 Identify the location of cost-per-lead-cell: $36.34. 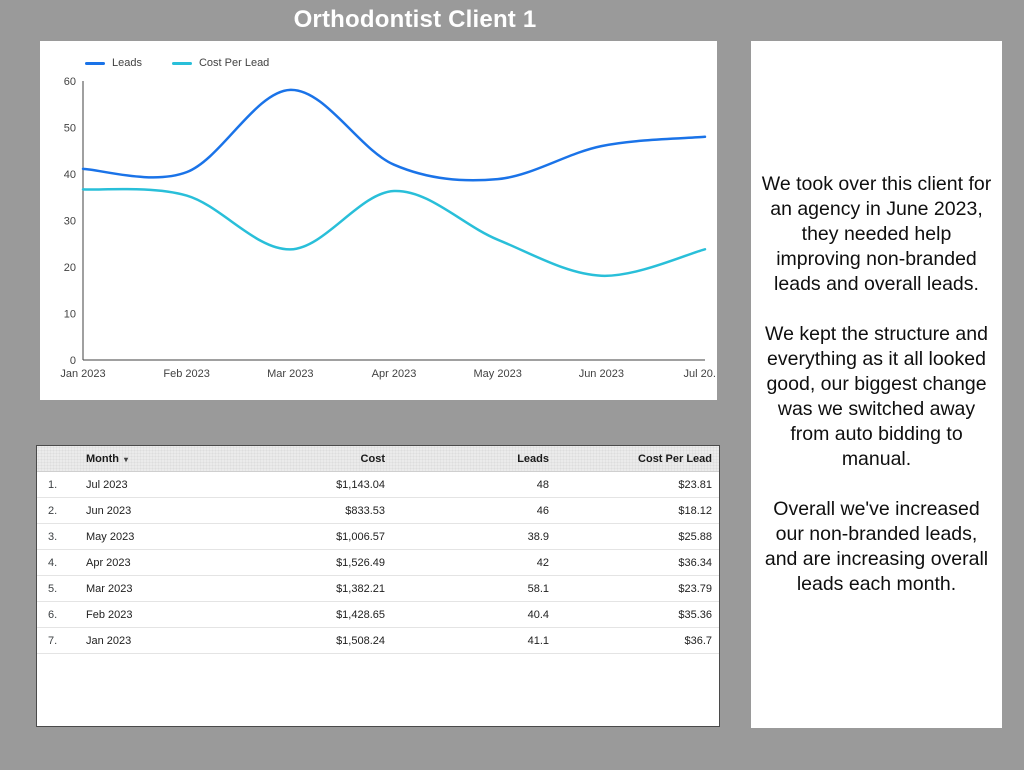
(695, 562).